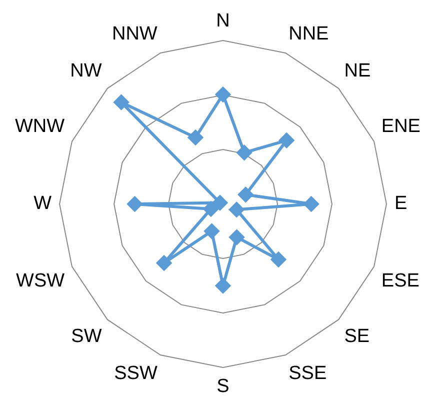 This screenshot has width=436, height=410. I want to click on spoke-label: S, so click(223, 387).